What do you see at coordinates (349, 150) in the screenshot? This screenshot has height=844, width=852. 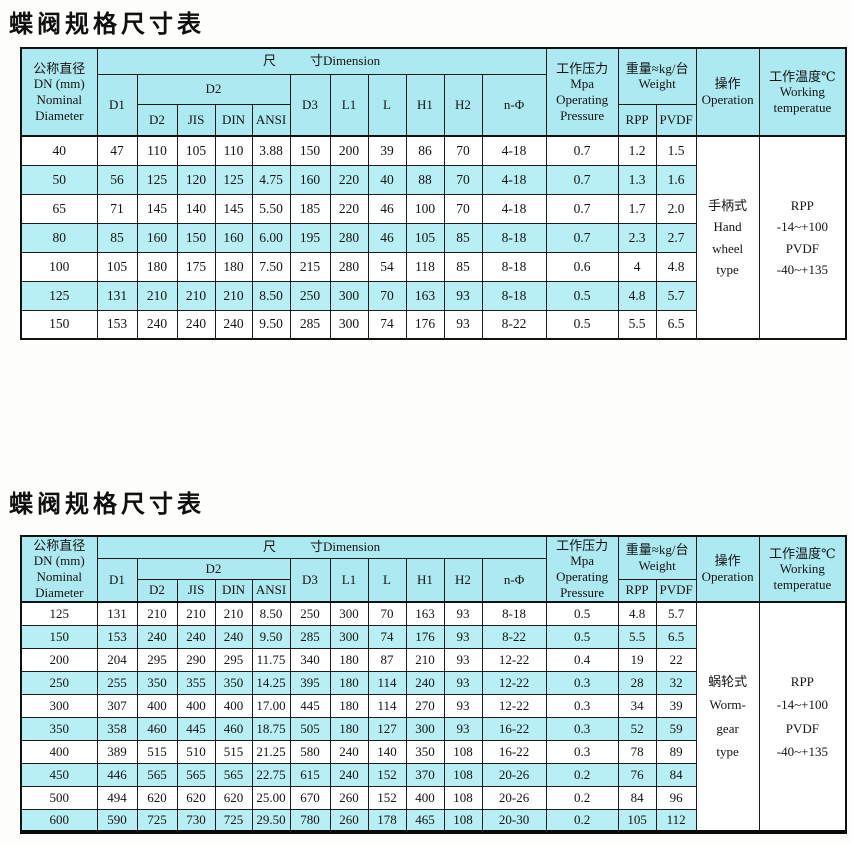 I see `cell-l1: 200` at bounding box center [349, 150].